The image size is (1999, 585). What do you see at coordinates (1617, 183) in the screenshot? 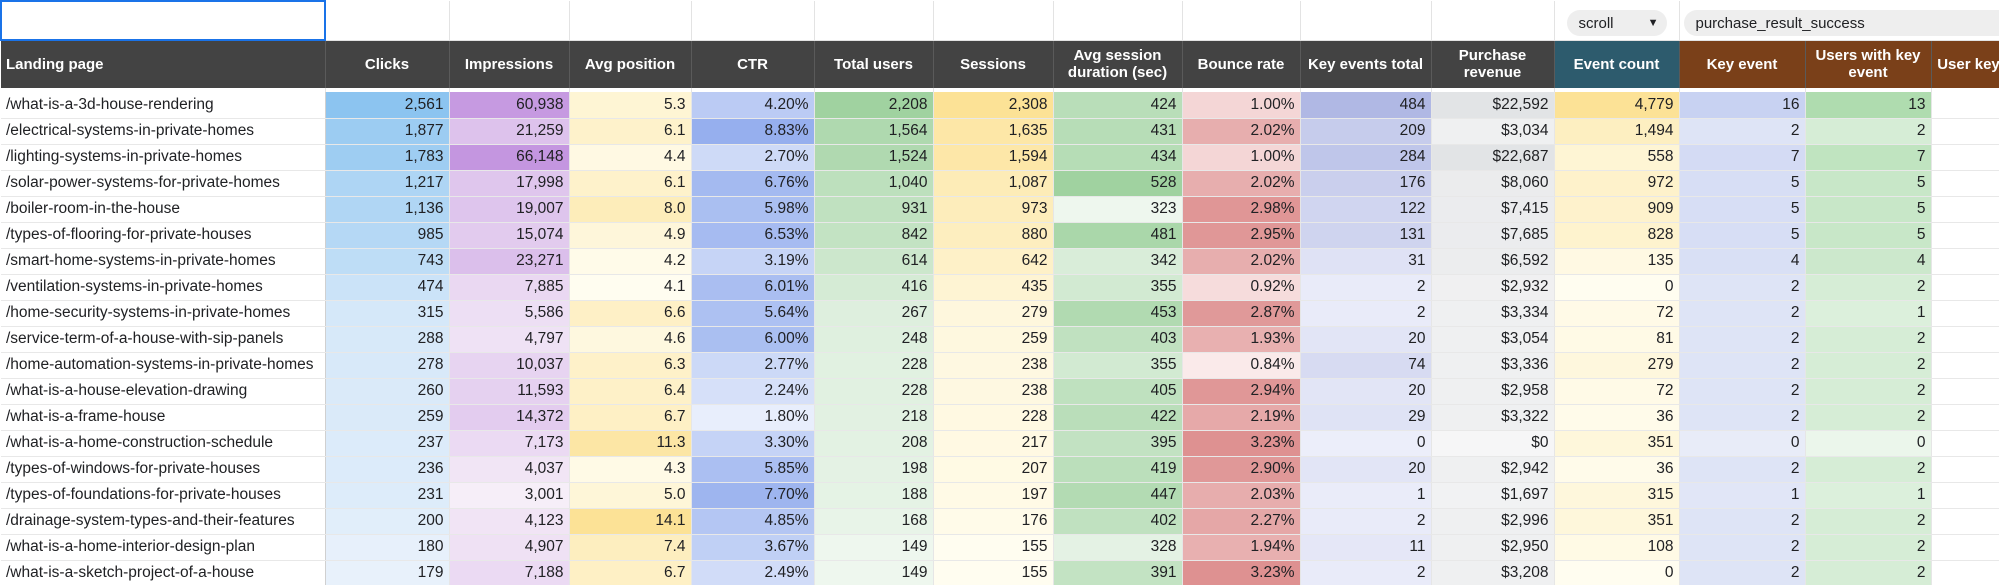
I see `cell-event-count: 972` at bounding box center [1617, 183].